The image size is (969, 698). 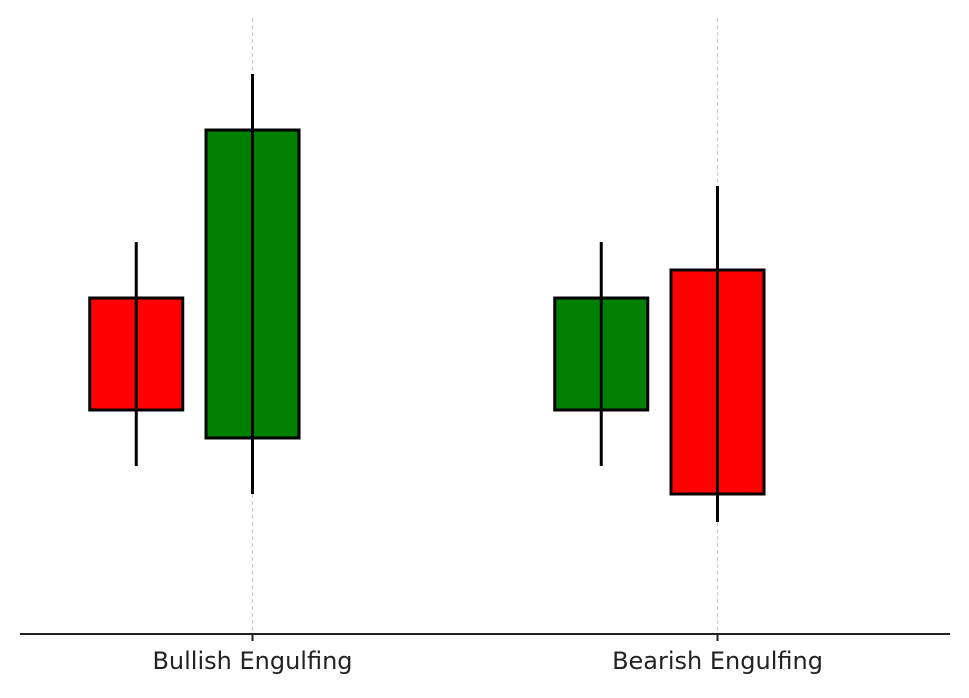 I want to click on x-tick-label: Bearish Engulfing, so click(x=717, y=661).